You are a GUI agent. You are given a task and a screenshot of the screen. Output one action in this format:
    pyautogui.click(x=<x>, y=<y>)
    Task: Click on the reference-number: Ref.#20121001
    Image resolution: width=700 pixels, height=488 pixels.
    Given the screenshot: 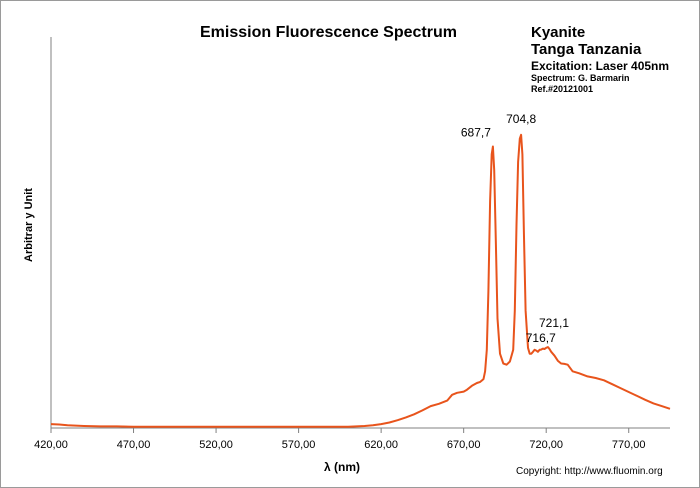 What is the action you would take?
    pyautogui.click(x=562, y=89)
    